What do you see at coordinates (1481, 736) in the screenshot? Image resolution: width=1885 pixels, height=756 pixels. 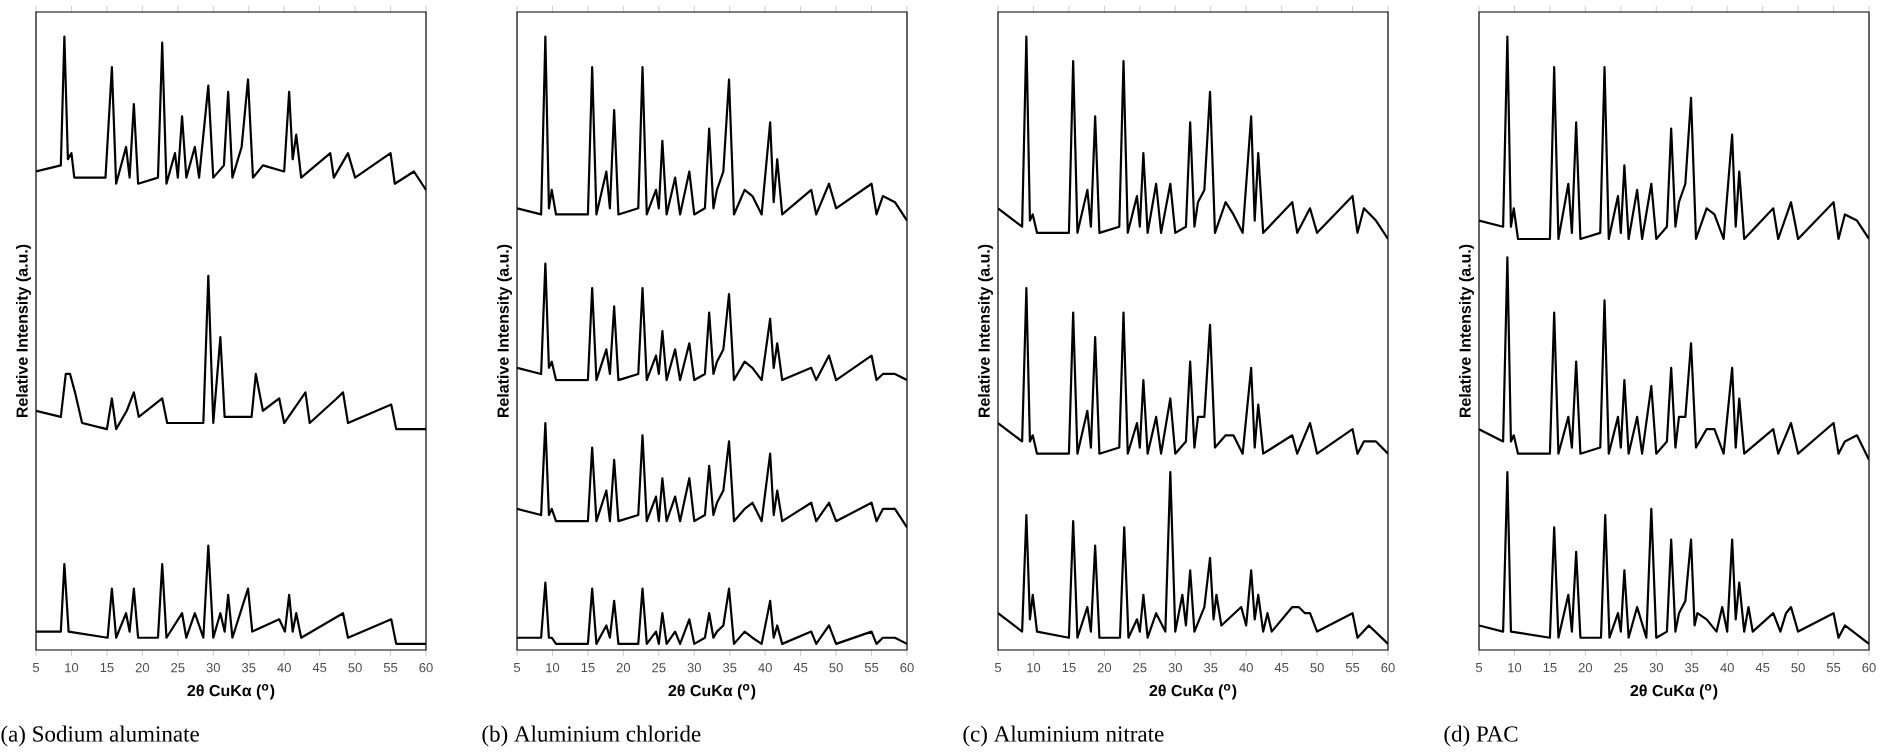 I see `text: (d) PAC` at bounding box center [1481, 736].